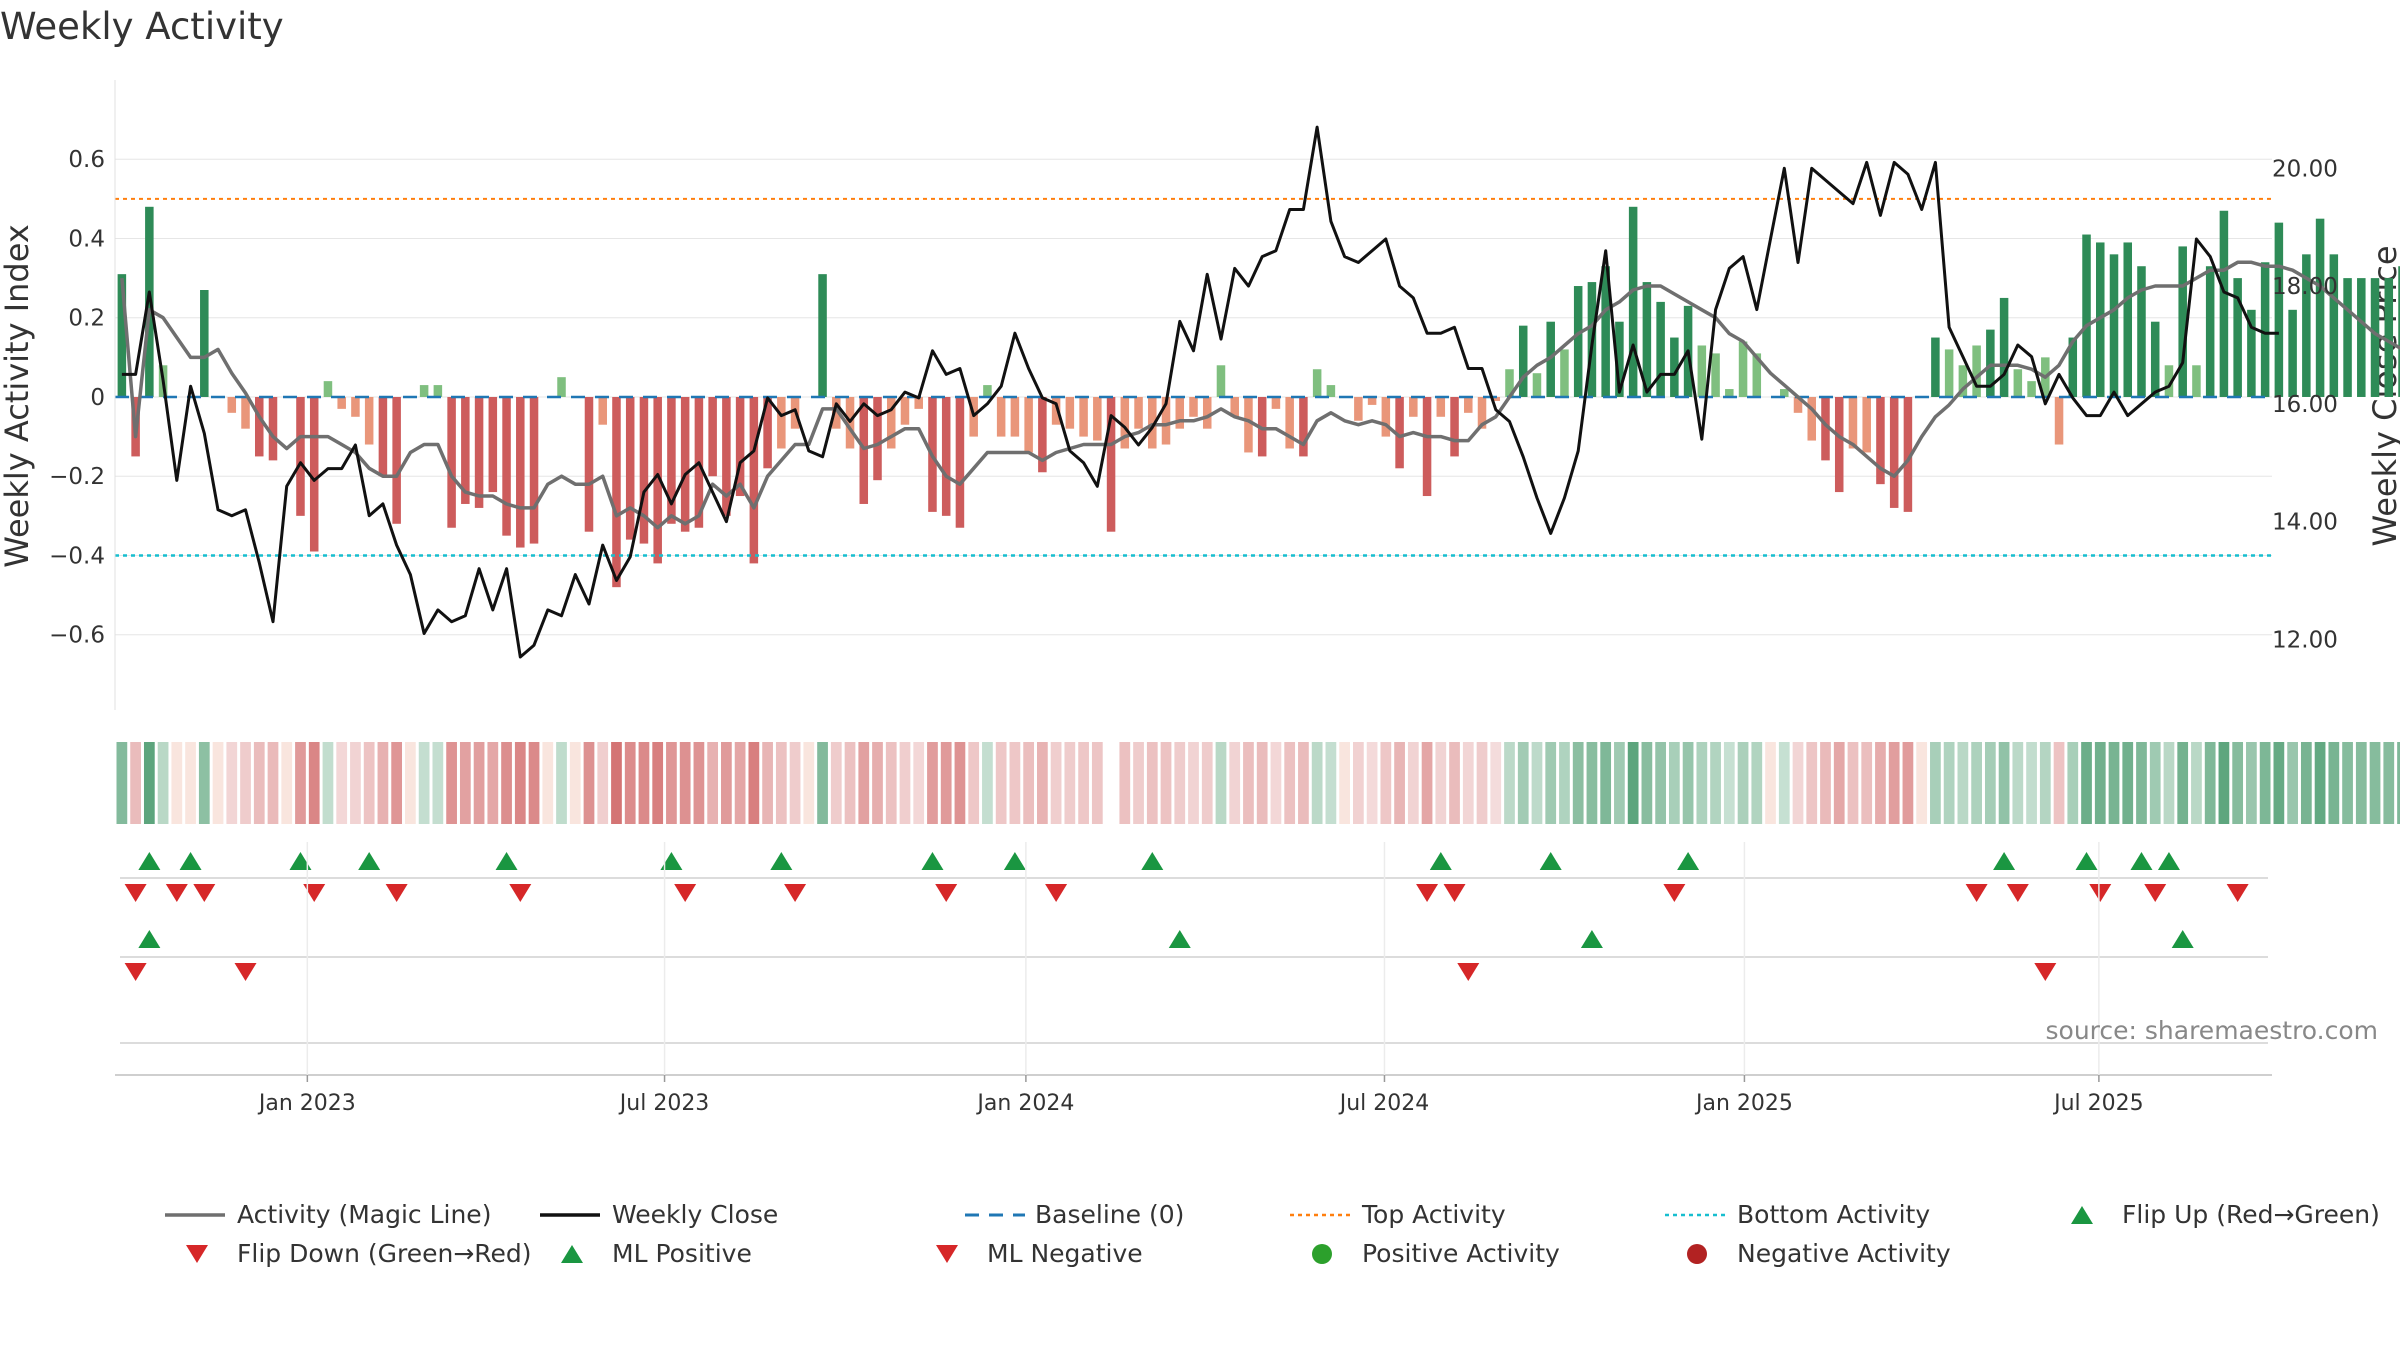  I want to click on legend-item: ML Positive, so click(656, 1253).